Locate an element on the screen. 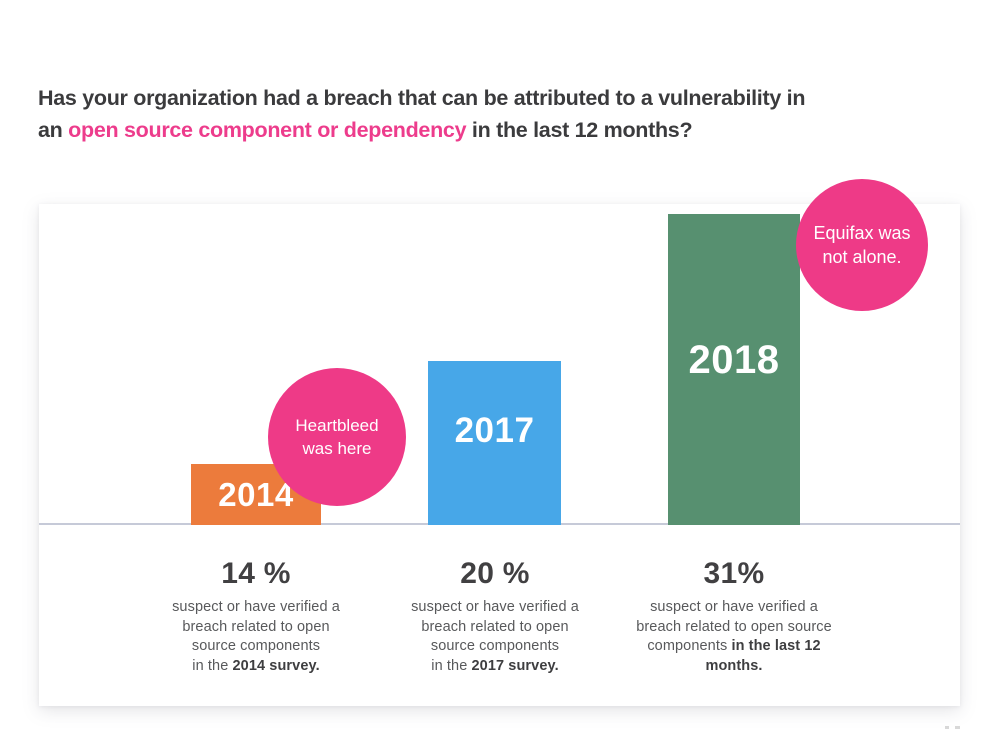 Image resolution: width=1000 pixels, height=732 pixels. title-highlight: open source component or dependency is located at coordinates (267, 130).